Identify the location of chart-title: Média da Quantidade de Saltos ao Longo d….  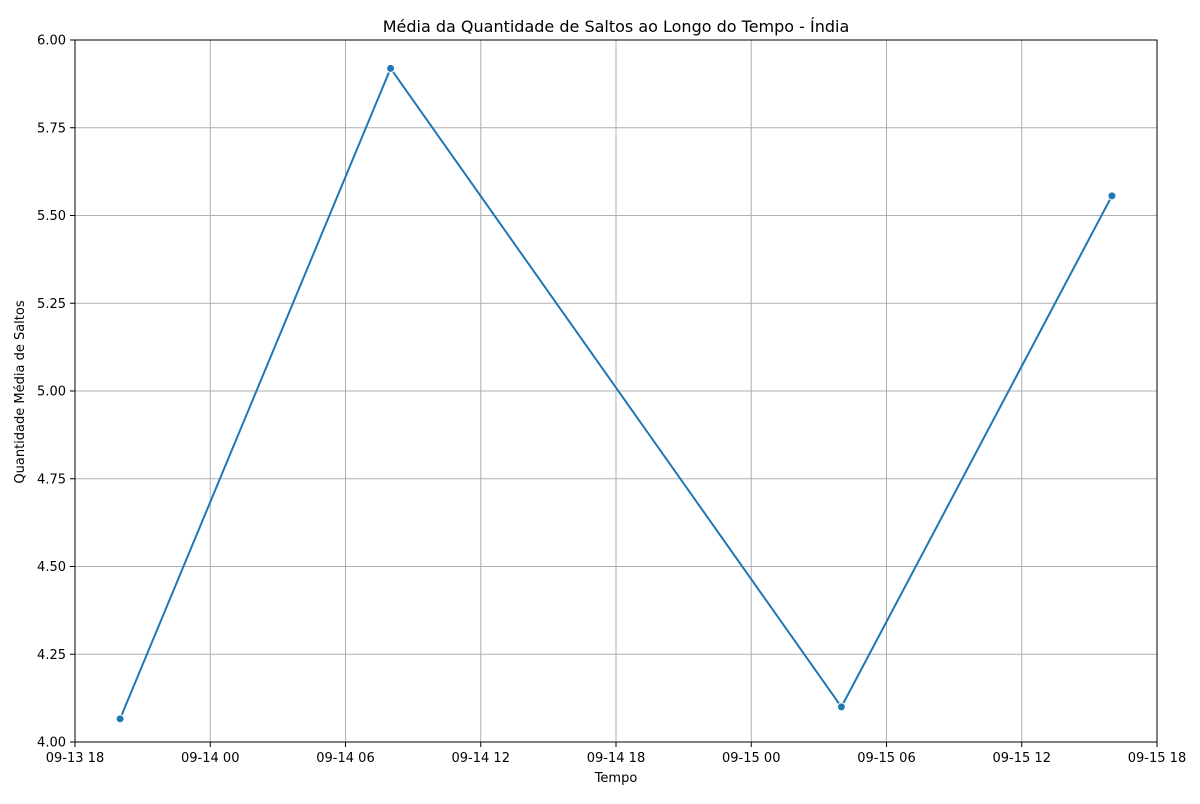
(616, 26).